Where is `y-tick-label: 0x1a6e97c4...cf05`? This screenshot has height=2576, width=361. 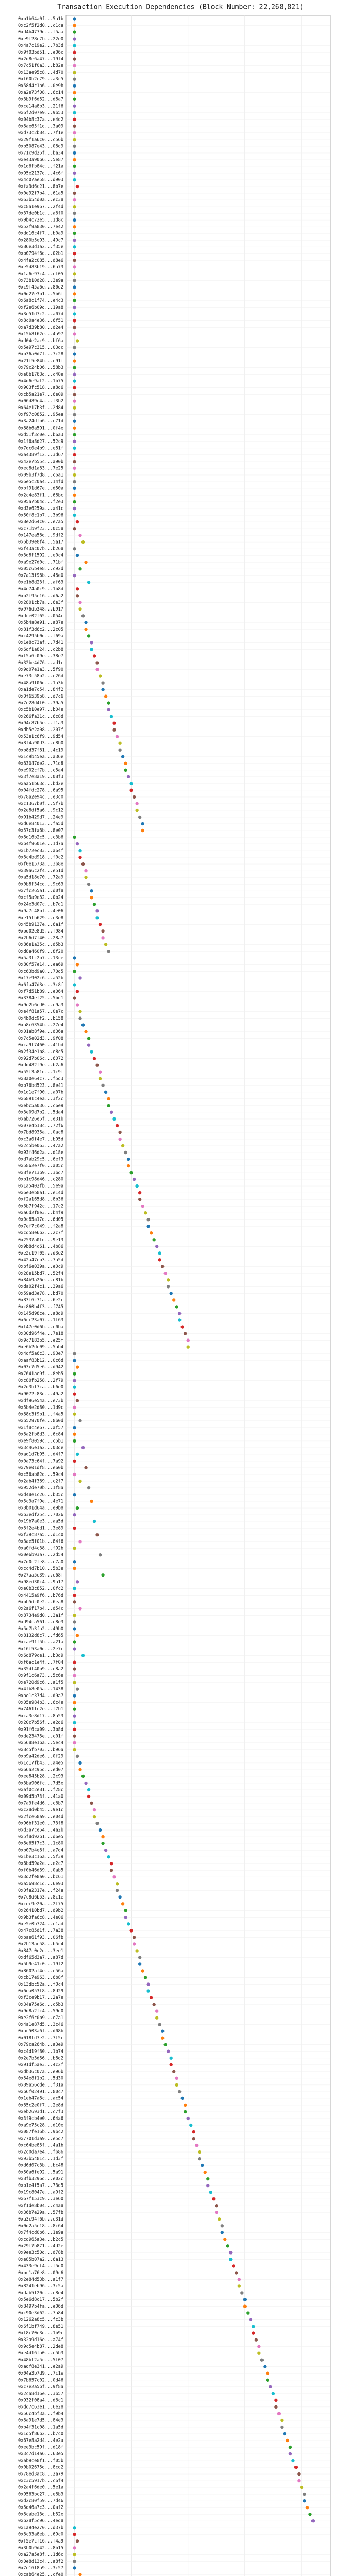 y-tick-label: 0x1a6e97c4...cf05 is located at coordinates (40, 274).